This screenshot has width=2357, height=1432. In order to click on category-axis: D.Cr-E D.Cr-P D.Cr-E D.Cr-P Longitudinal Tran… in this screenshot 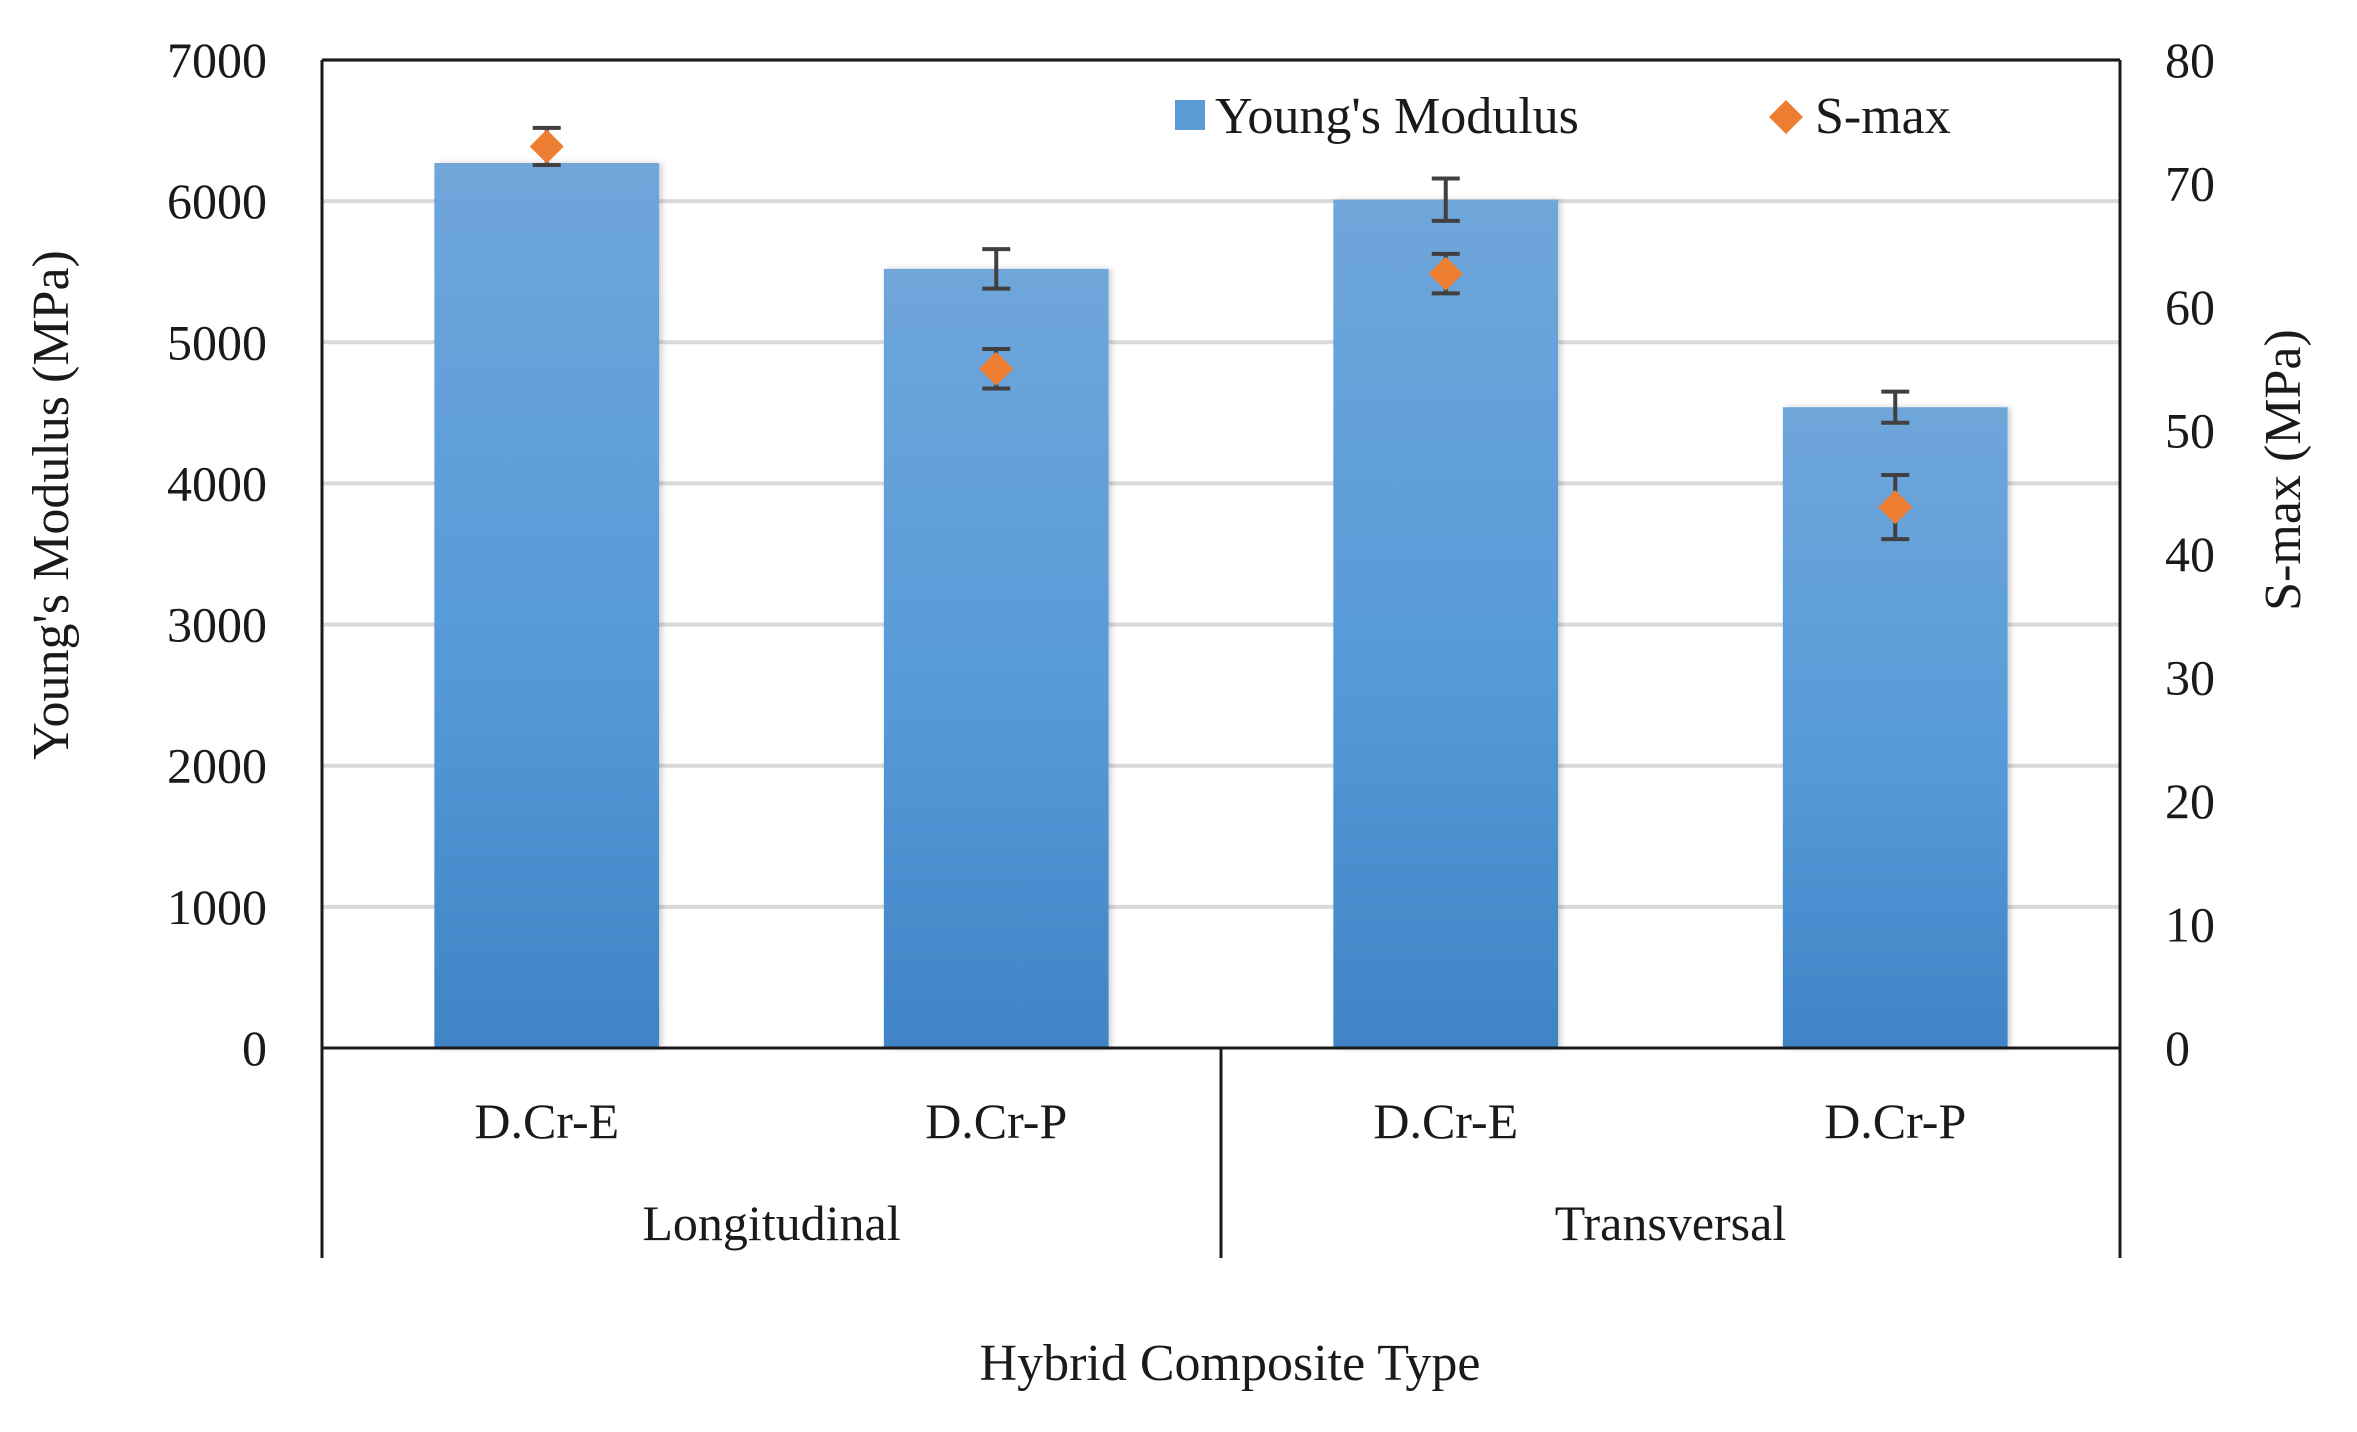, I will do `click(1220, 1153)`.